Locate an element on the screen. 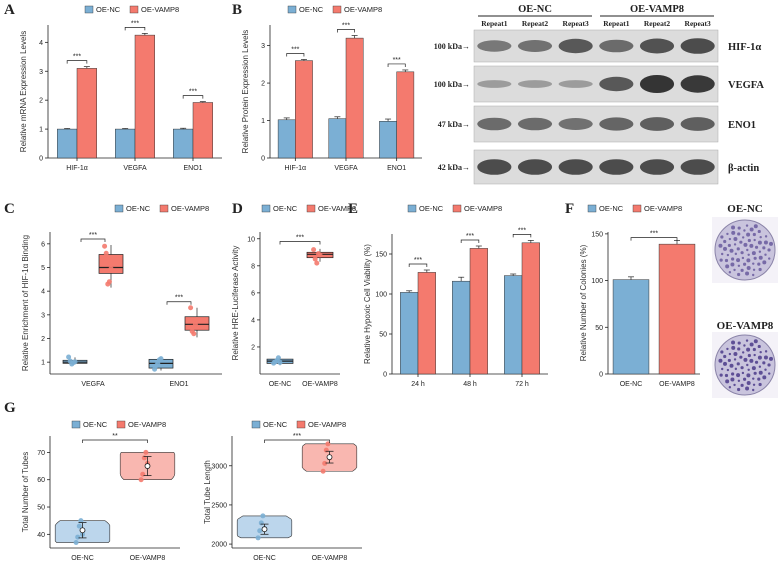 This screenshot has height=563, width=778. panel-letter-f: F is located at coordinates (569, 209).